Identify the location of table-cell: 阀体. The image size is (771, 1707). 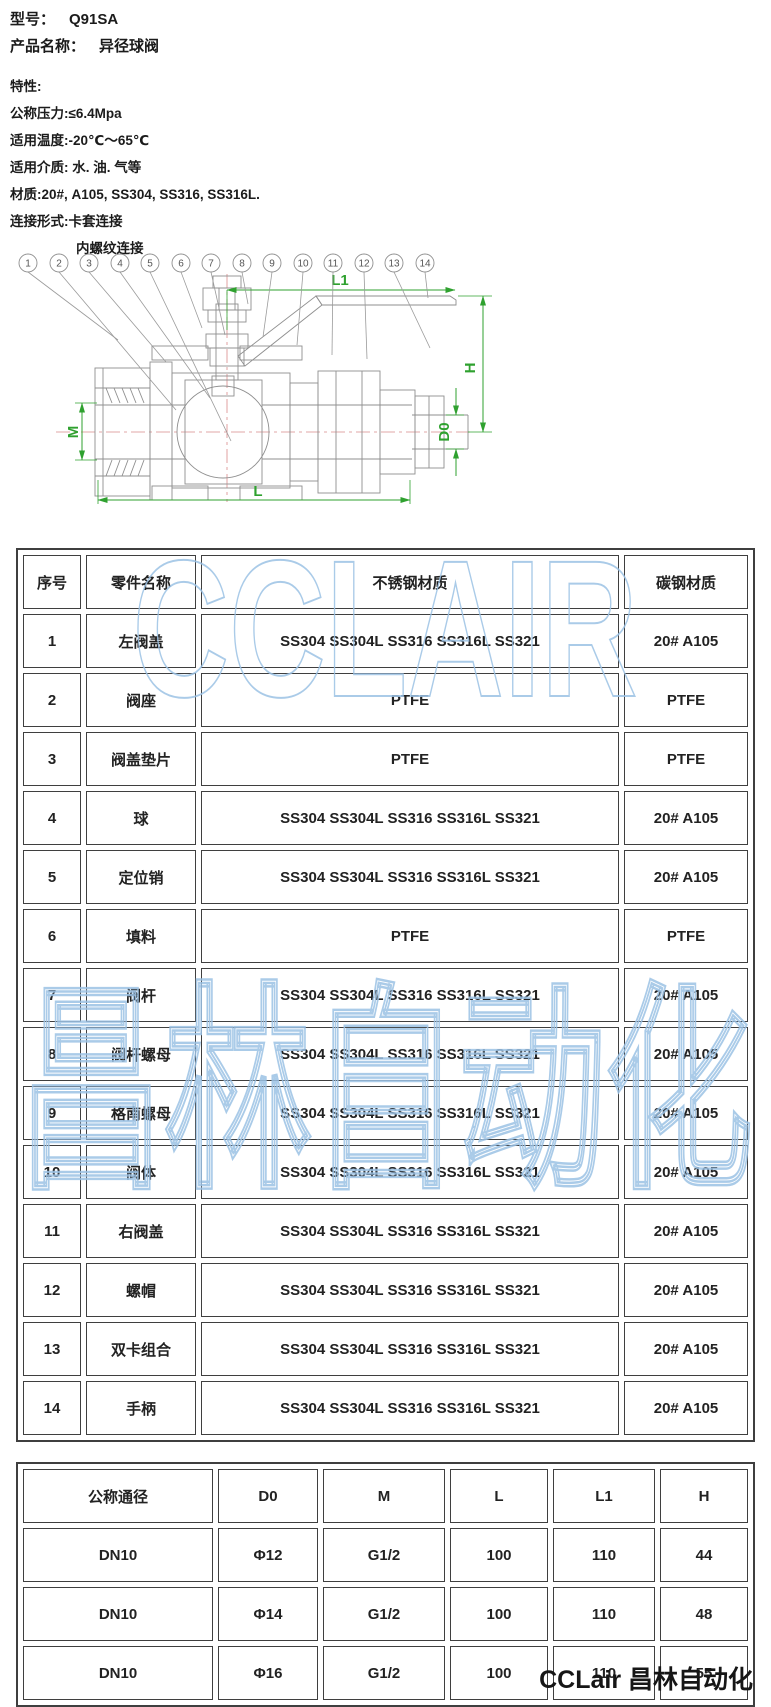
(141, 1172).